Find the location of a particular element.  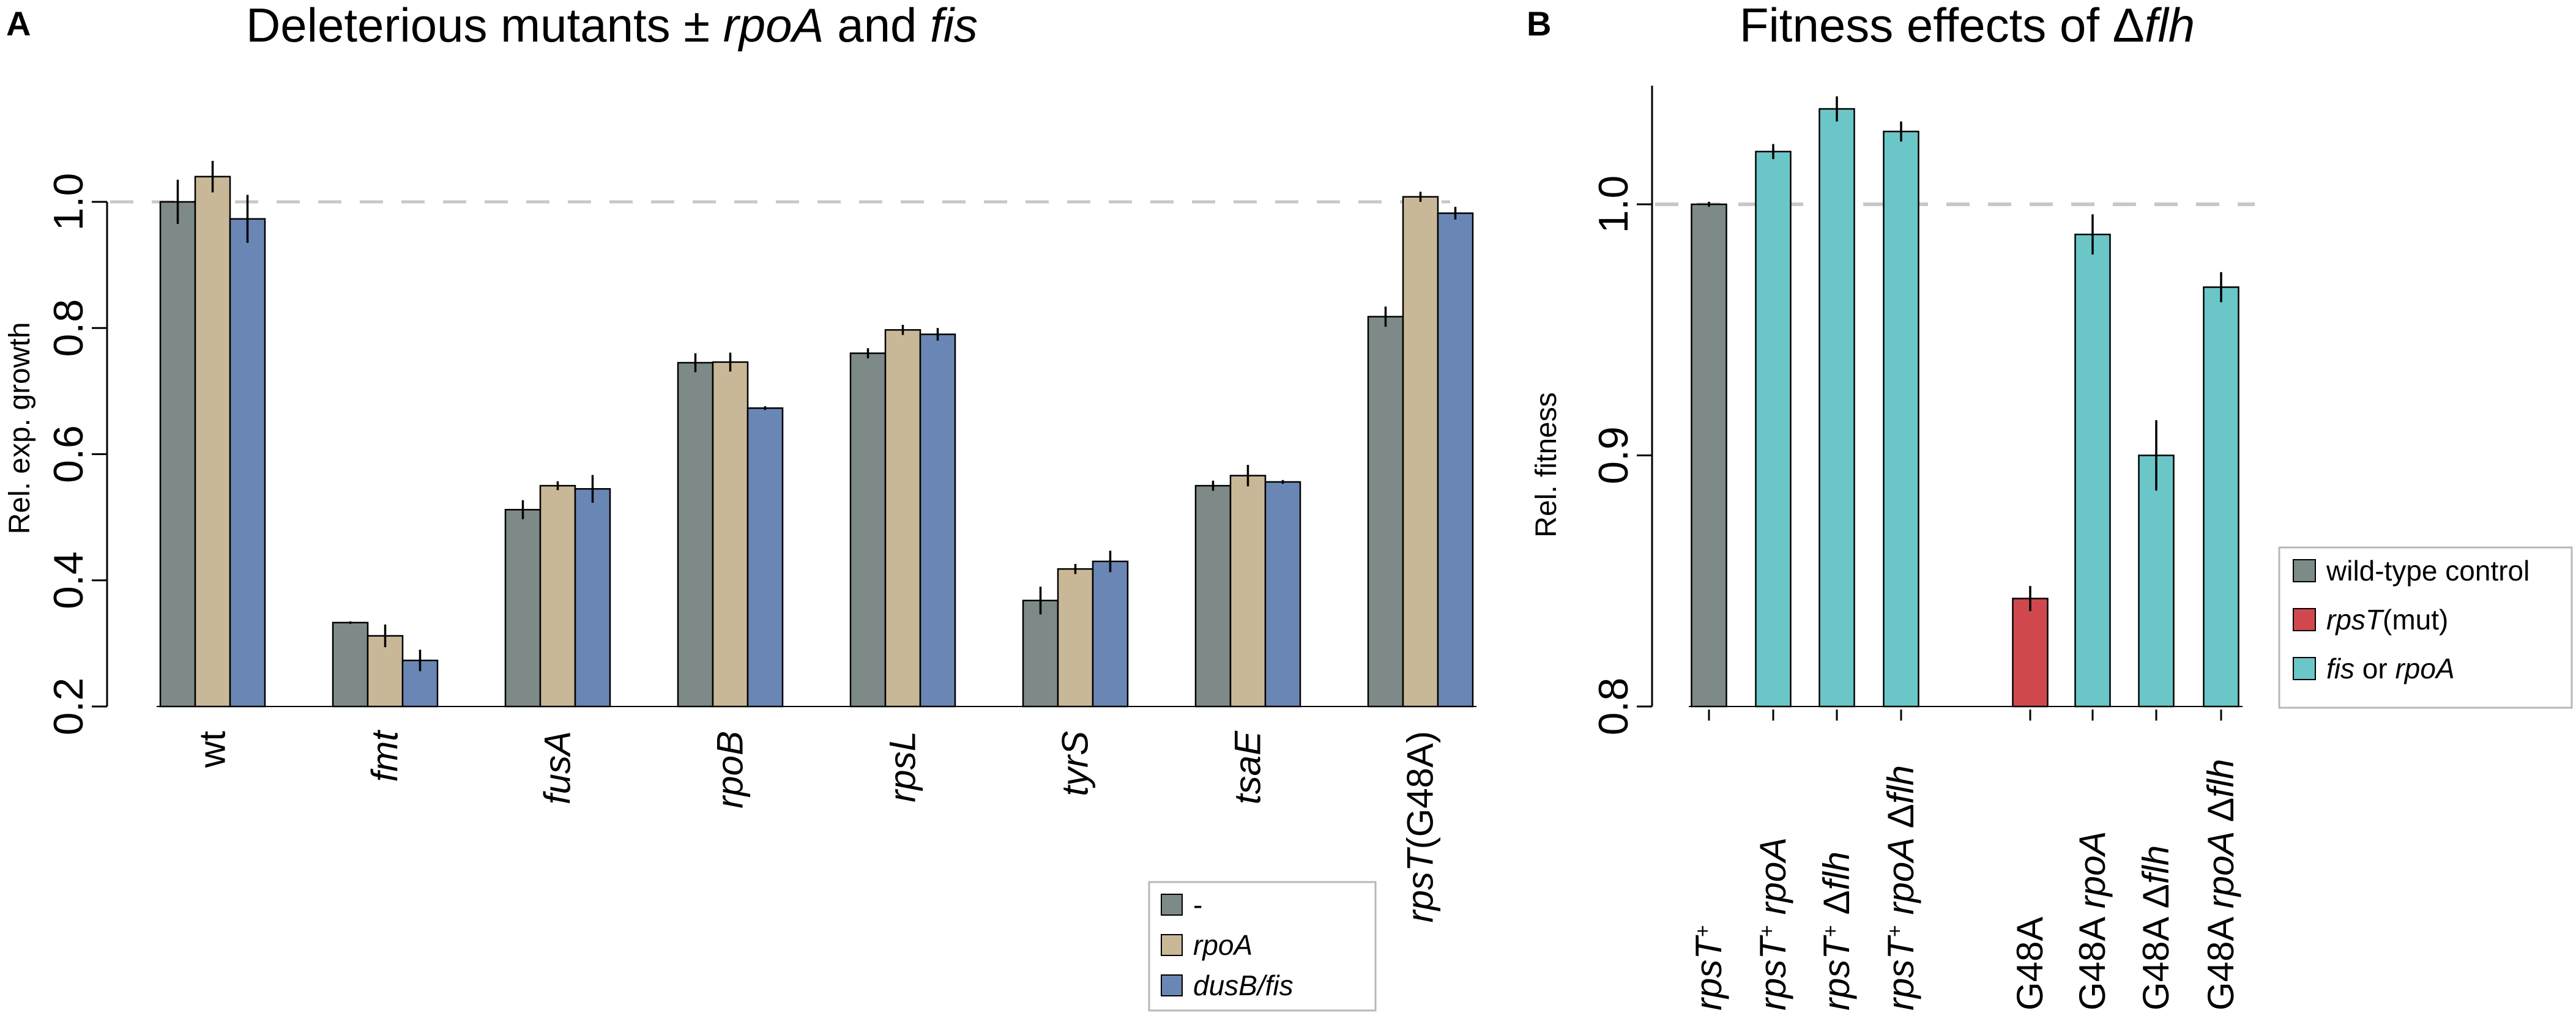

panel-b-ylabel: Rel. fitness is located at coordinates (1547, 464).